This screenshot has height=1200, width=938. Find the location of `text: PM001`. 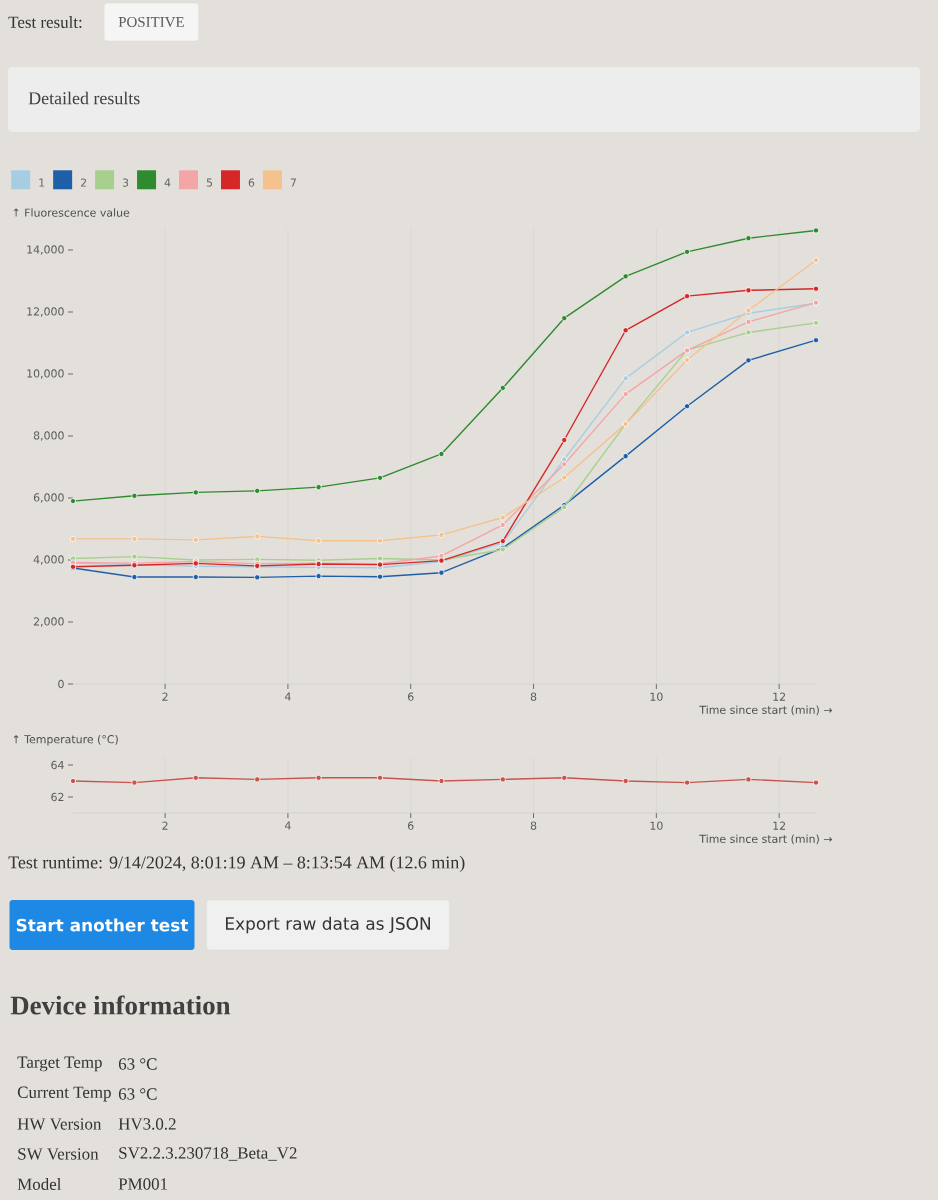

text: PM001 is located at coordinates (143, 1184).